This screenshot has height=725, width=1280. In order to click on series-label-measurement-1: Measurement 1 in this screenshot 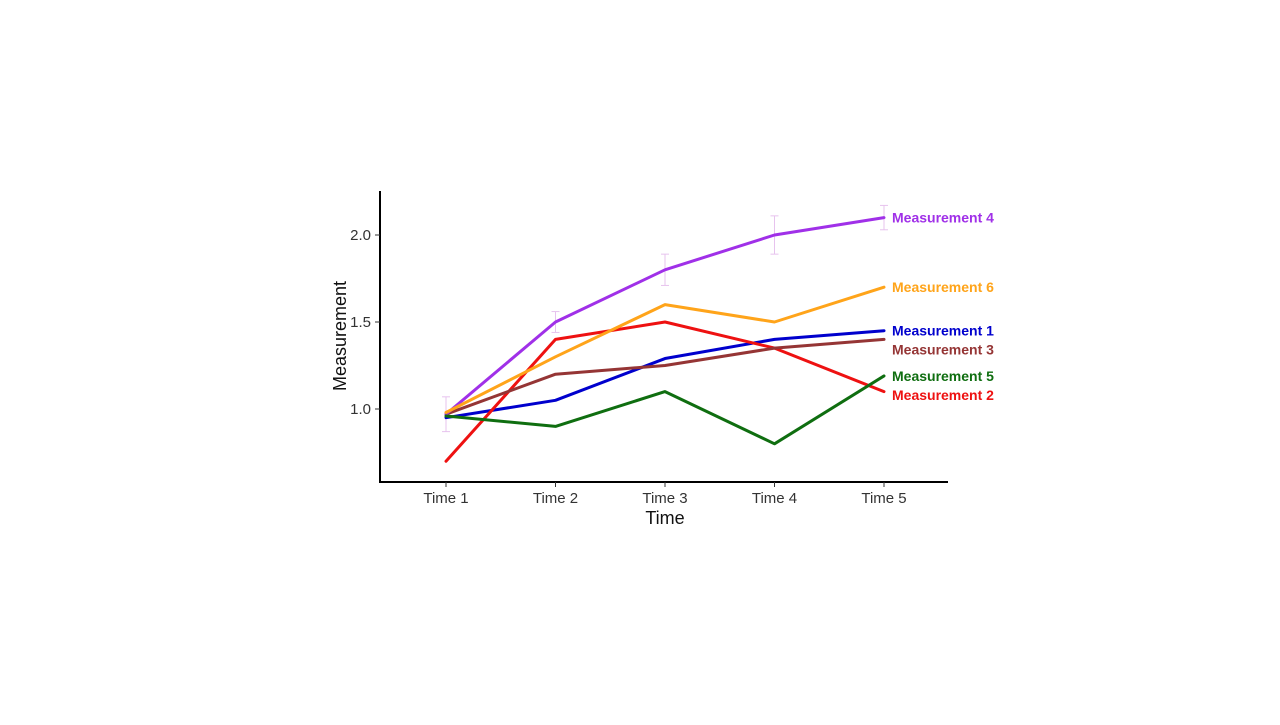, I will do `click(943, 331)`.